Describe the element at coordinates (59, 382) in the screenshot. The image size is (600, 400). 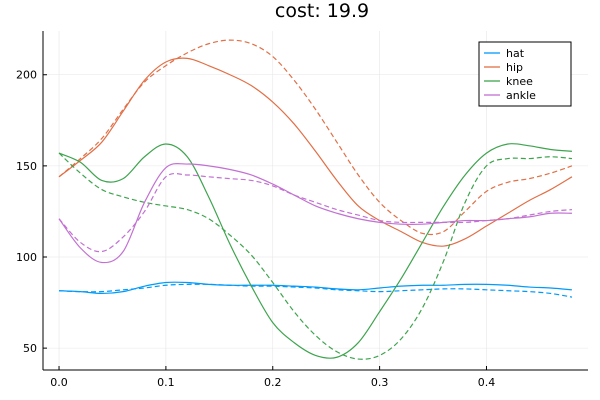
I see `x-tick-label: 0.0` at that location.